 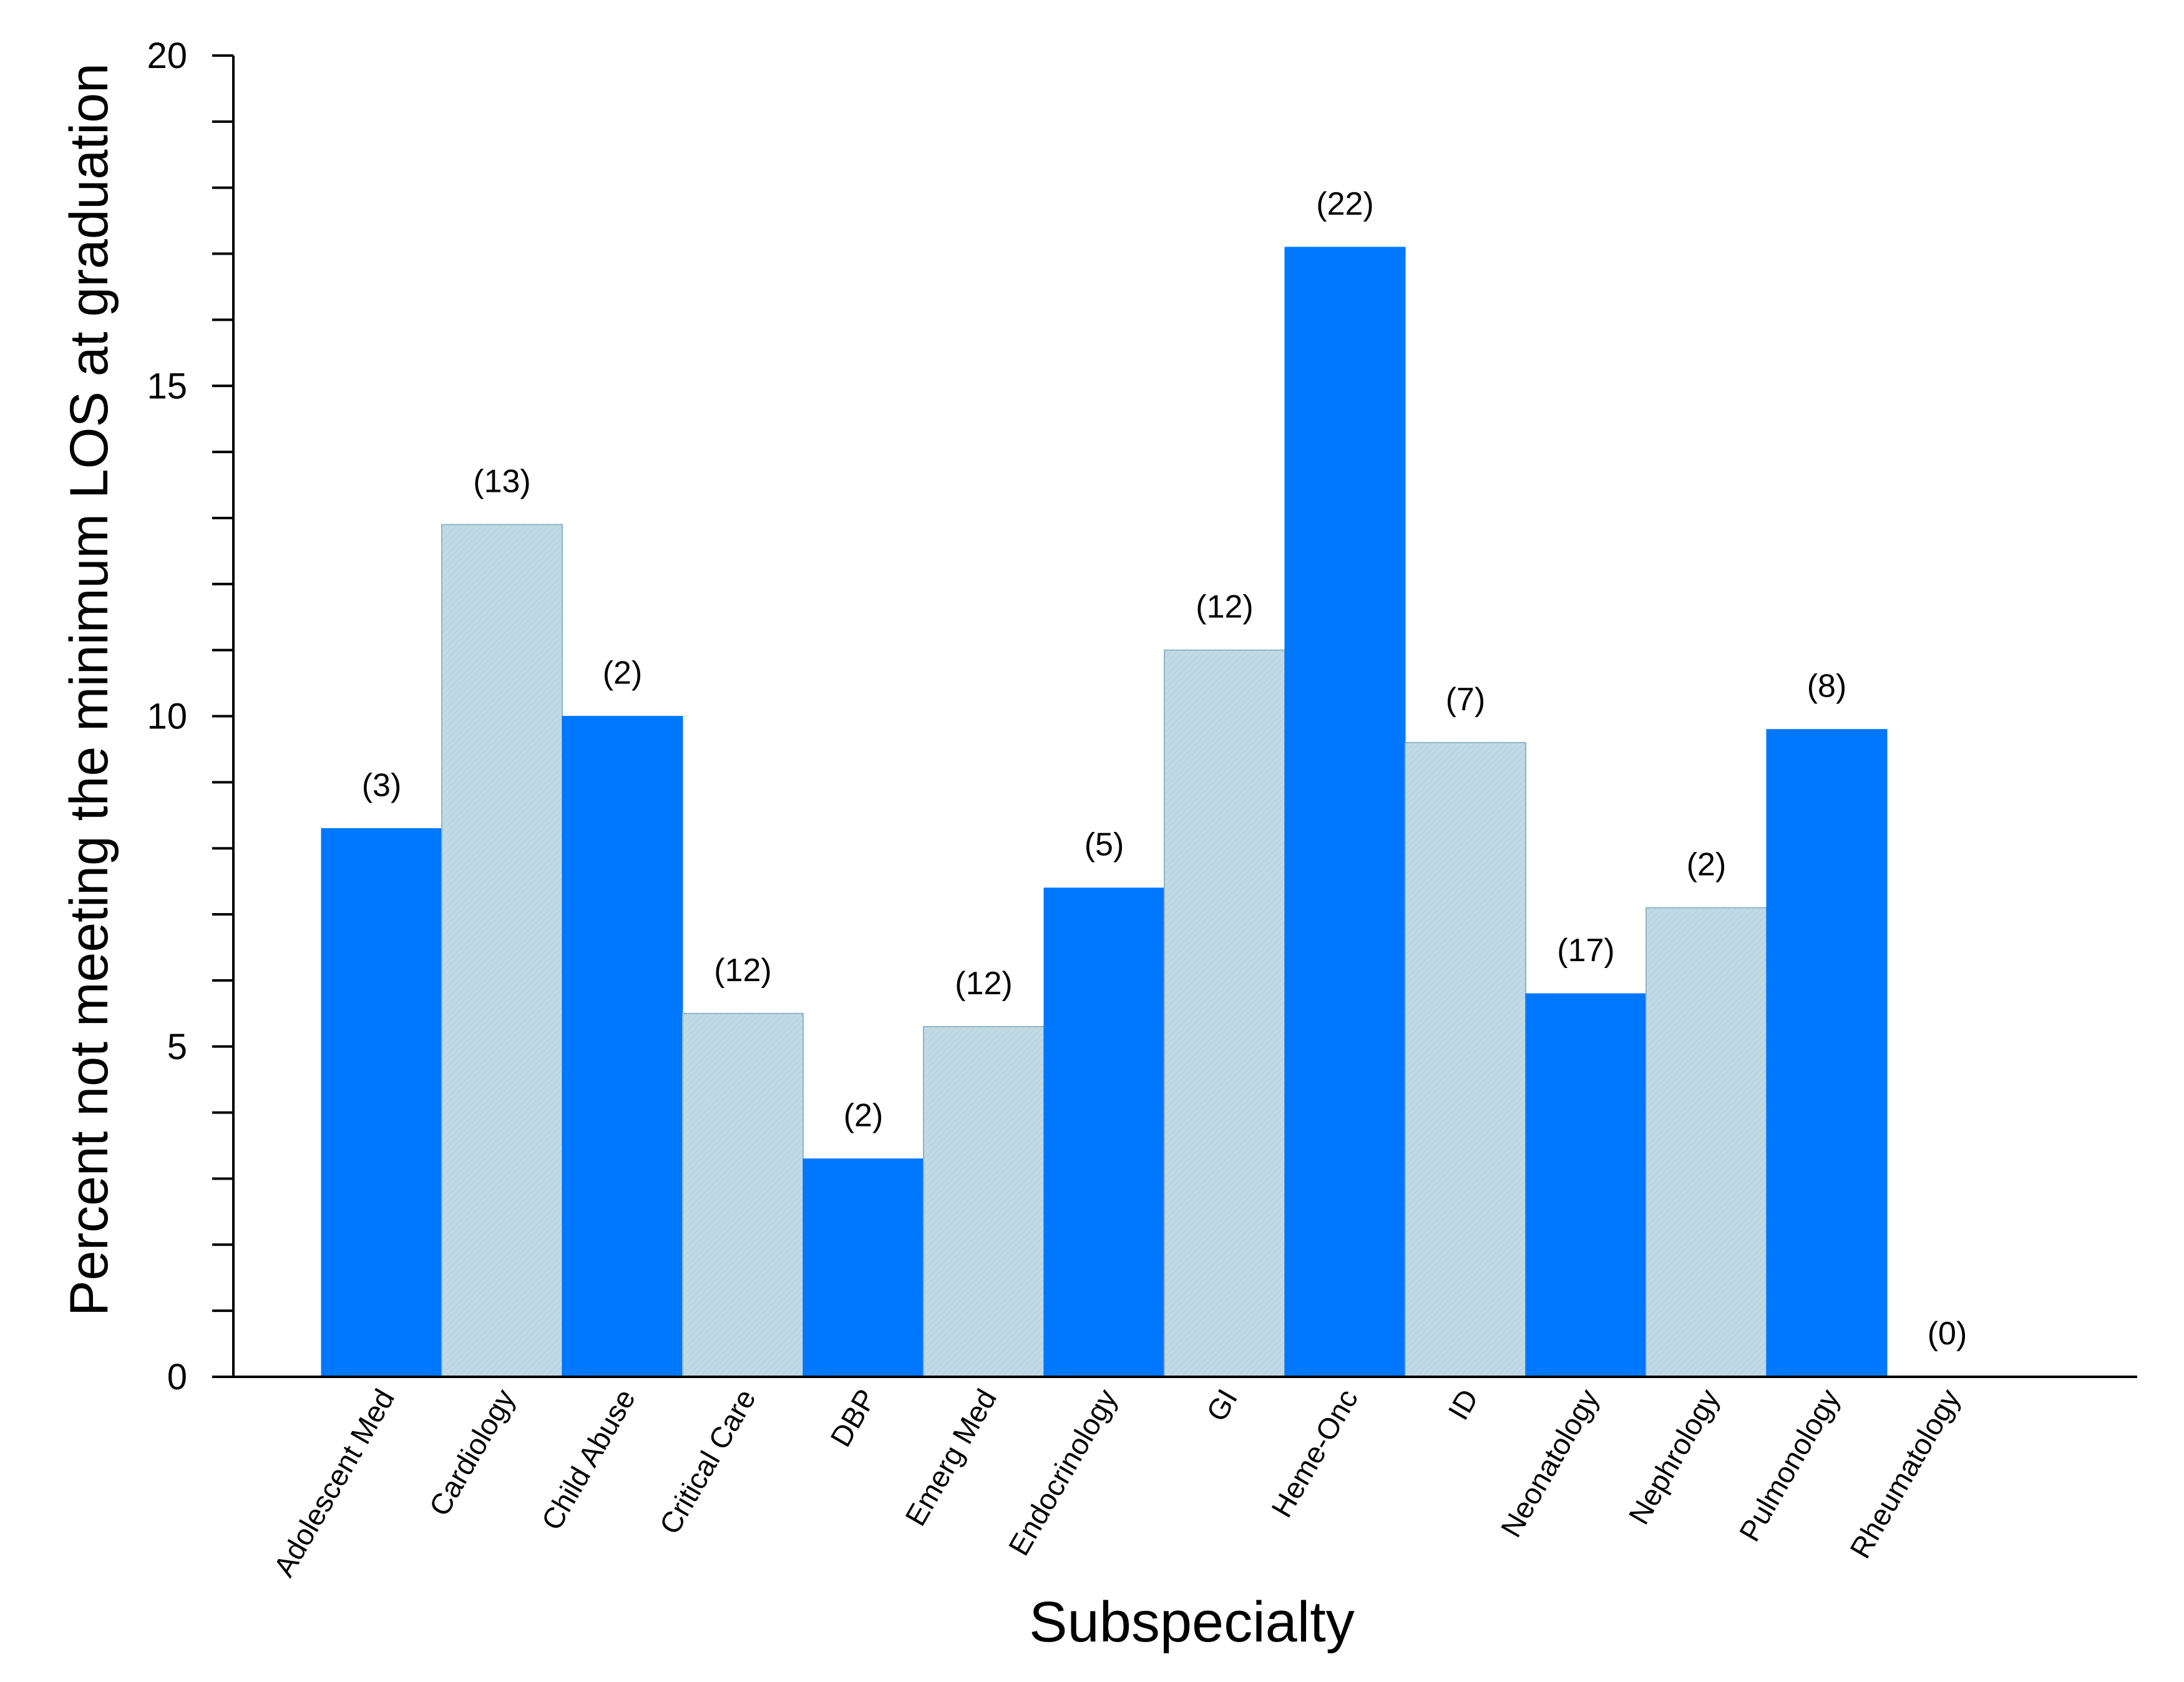 I want to click on bar-child-abuse, so click(x=622, y=1046).